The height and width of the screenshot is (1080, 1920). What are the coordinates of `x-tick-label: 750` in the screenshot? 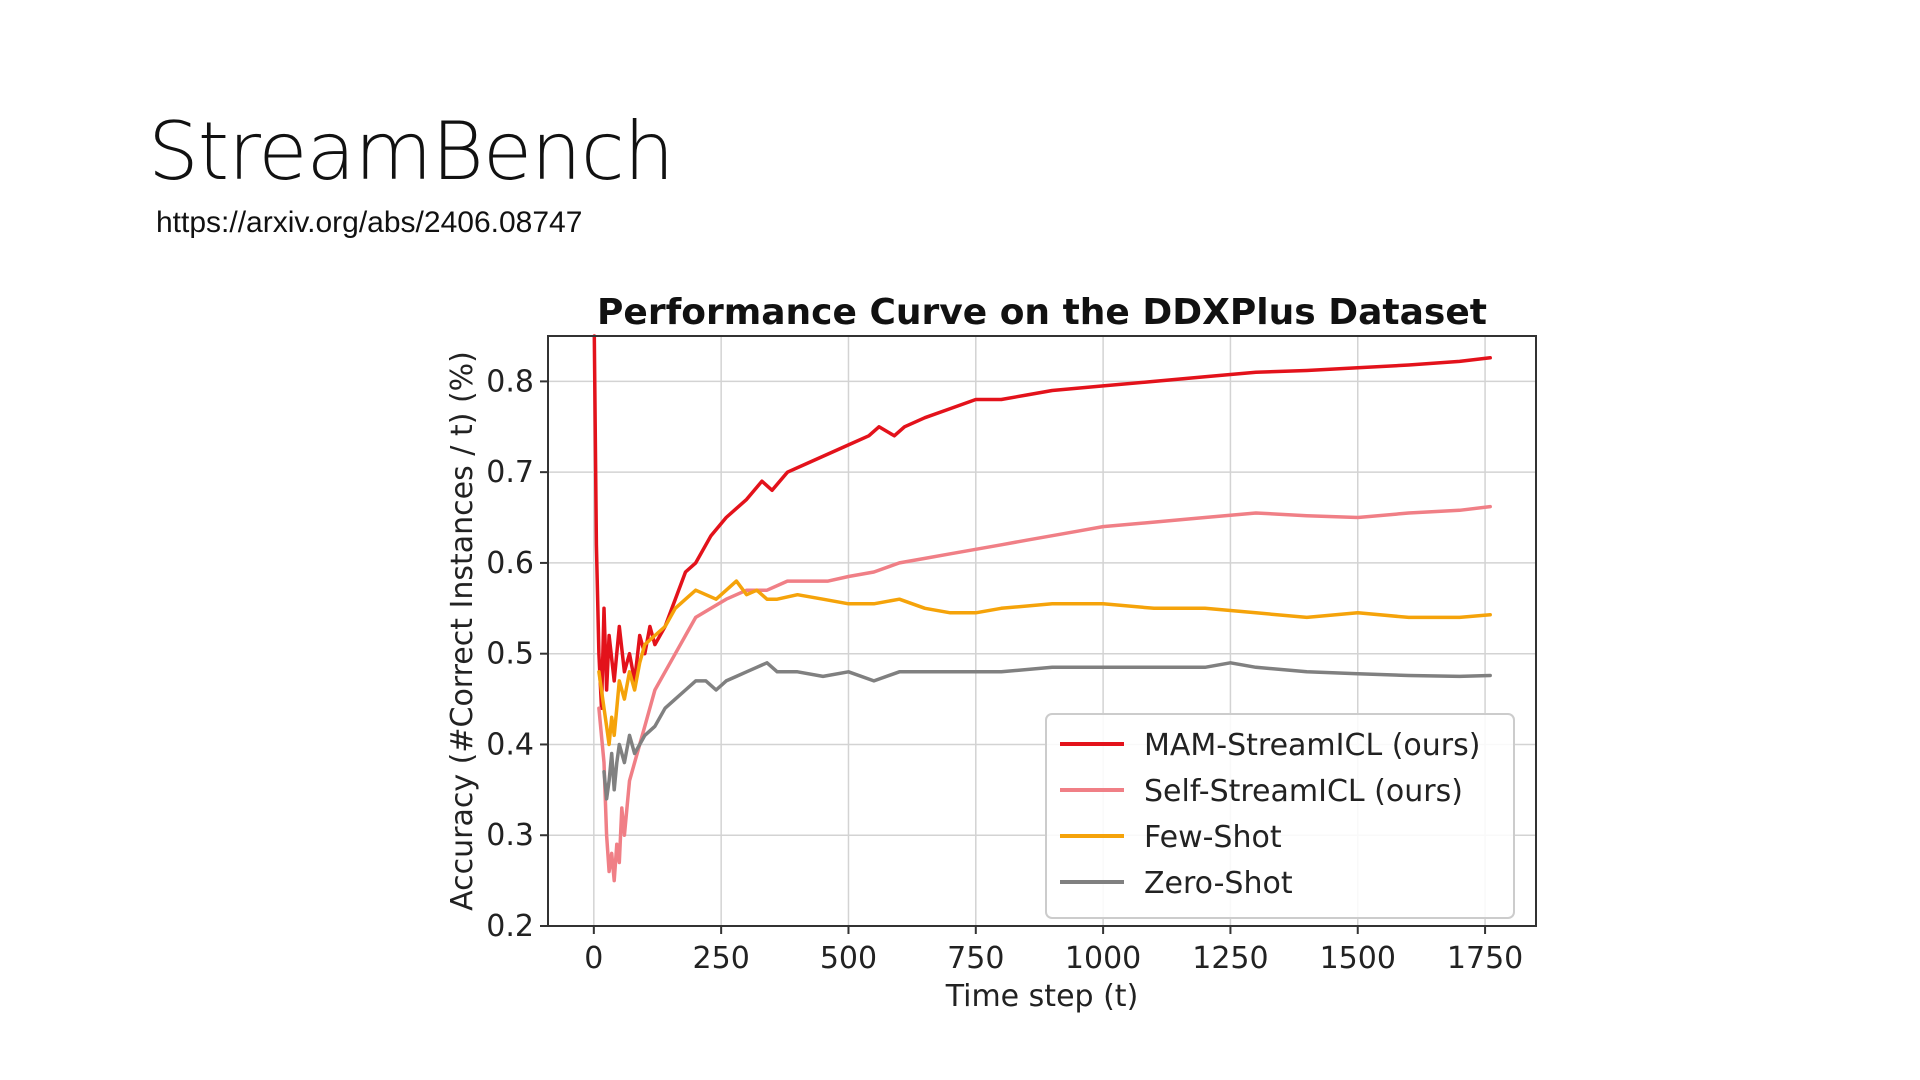 It's located at (975, 958).